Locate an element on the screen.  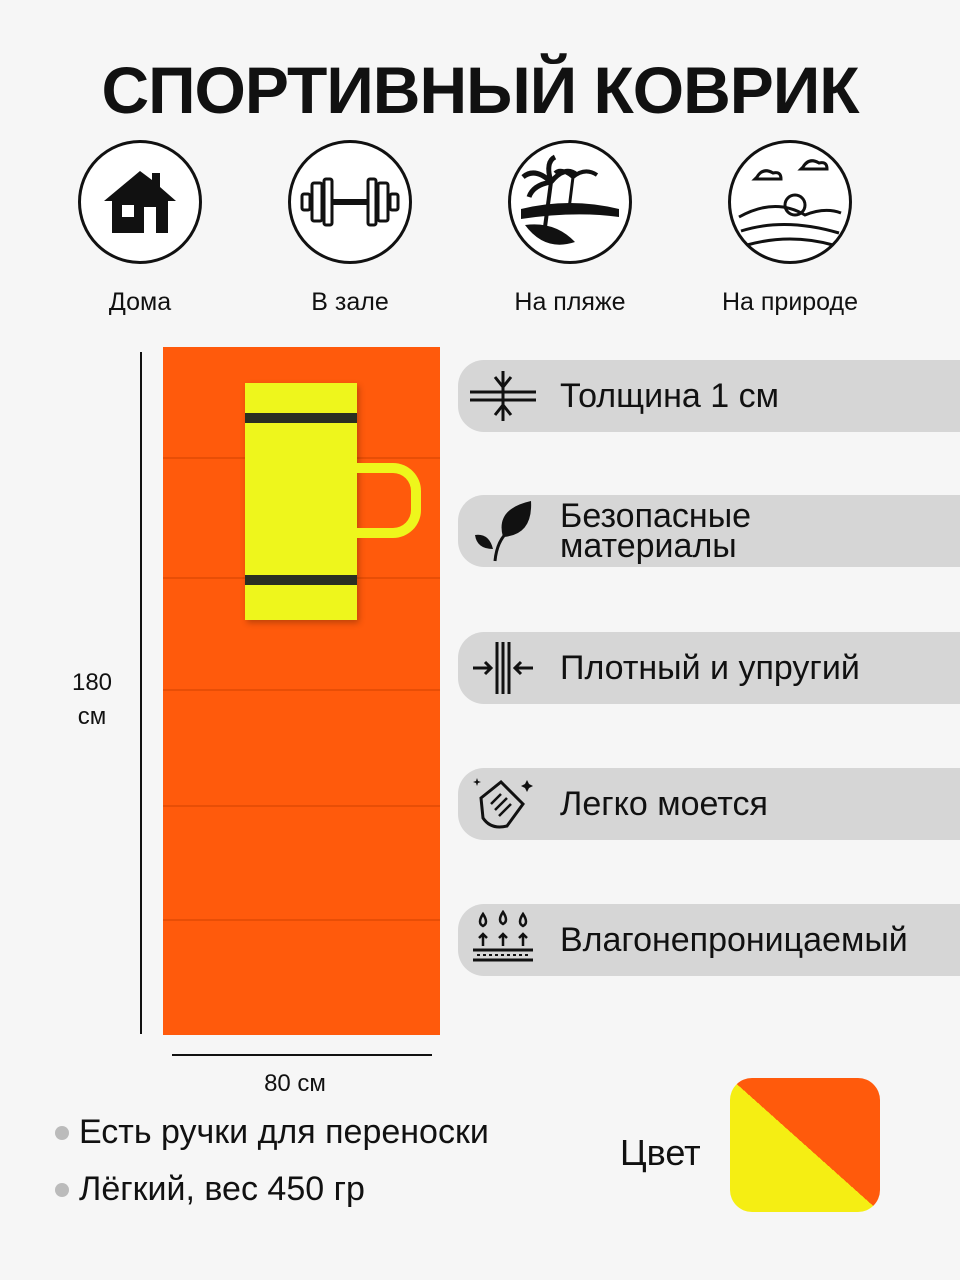
place-beach: На пляже is located at coordinates (570, 228).